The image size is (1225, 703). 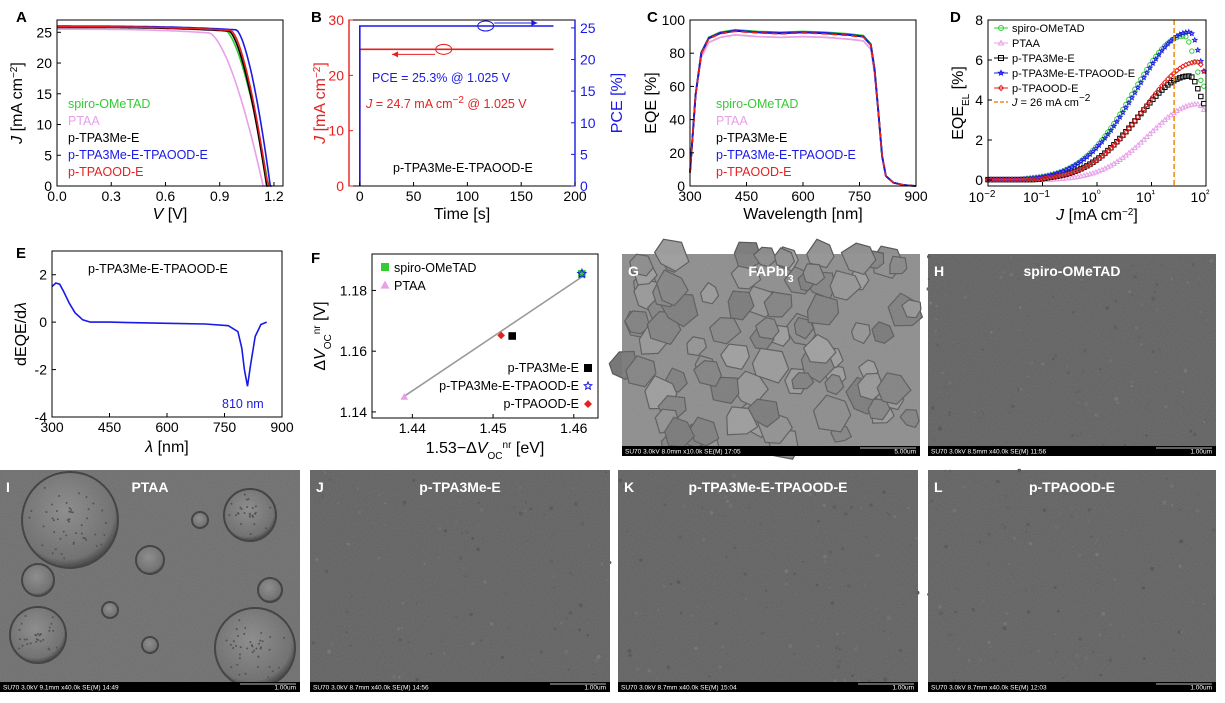 I want to click on x-axis-label: J [mA cm−2], so click(x=1096, y=216).